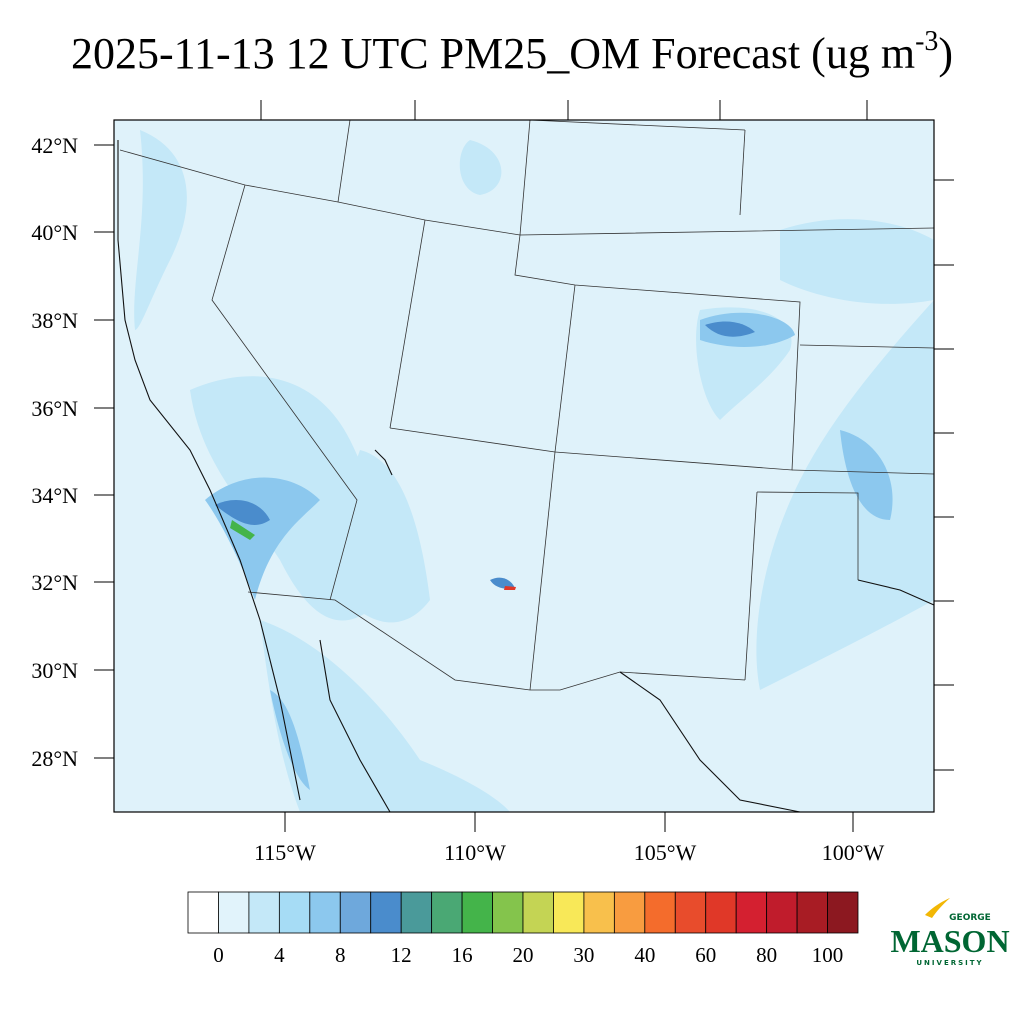 The width and height of the screenshot is (1024, 1024). What do you see at coordinates (340, 955) in the screenshot?
I see `colorbar-label: 8` at bounding box center [340, 955].